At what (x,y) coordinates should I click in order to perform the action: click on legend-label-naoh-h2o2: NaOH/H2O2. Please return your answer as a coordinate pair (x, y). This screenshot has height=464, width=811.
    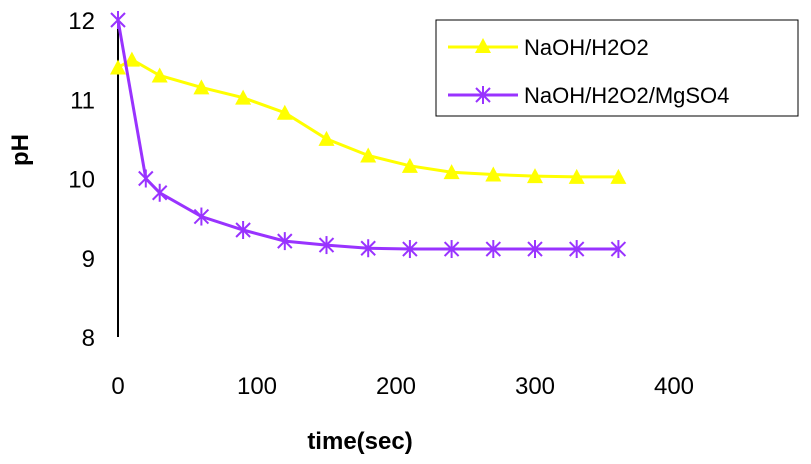
    Looking at the image, I should click on (586, 47).